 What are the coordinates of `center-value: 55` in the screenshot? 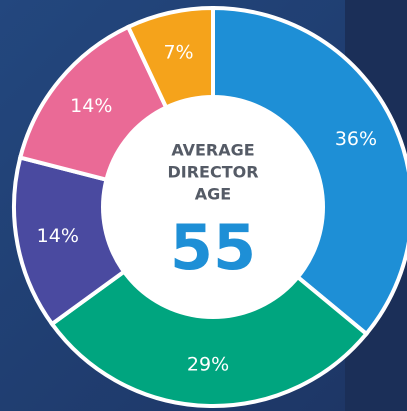 It's located at (213, 247).